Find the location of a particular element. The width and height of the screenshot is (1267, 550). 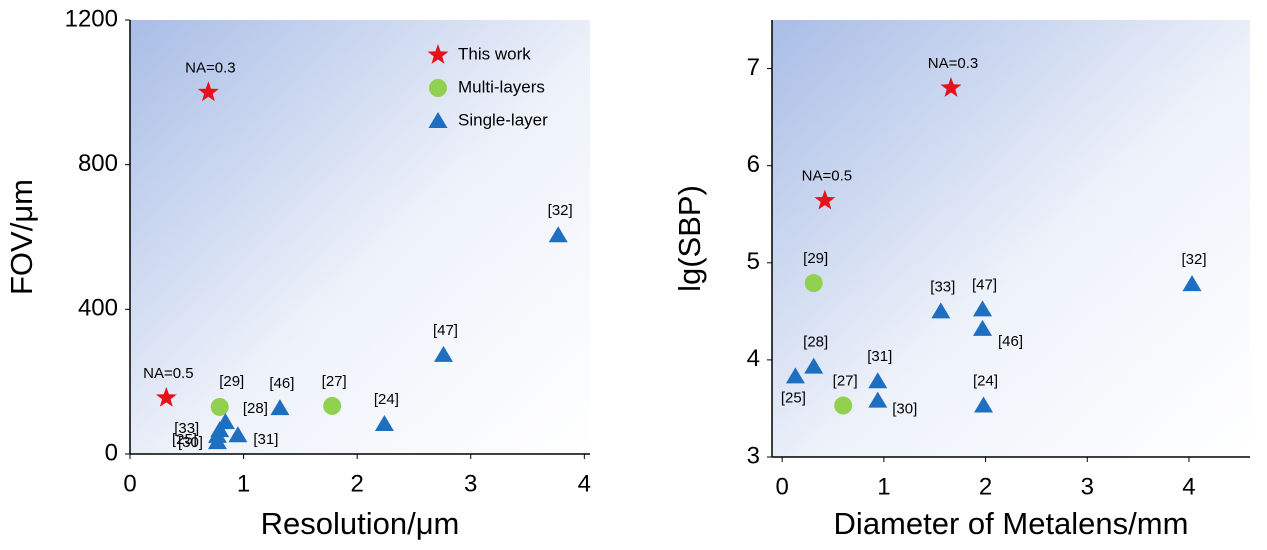

x-axis-title: Diameter of Metalens/mm is located at coordinates (1011, 523).